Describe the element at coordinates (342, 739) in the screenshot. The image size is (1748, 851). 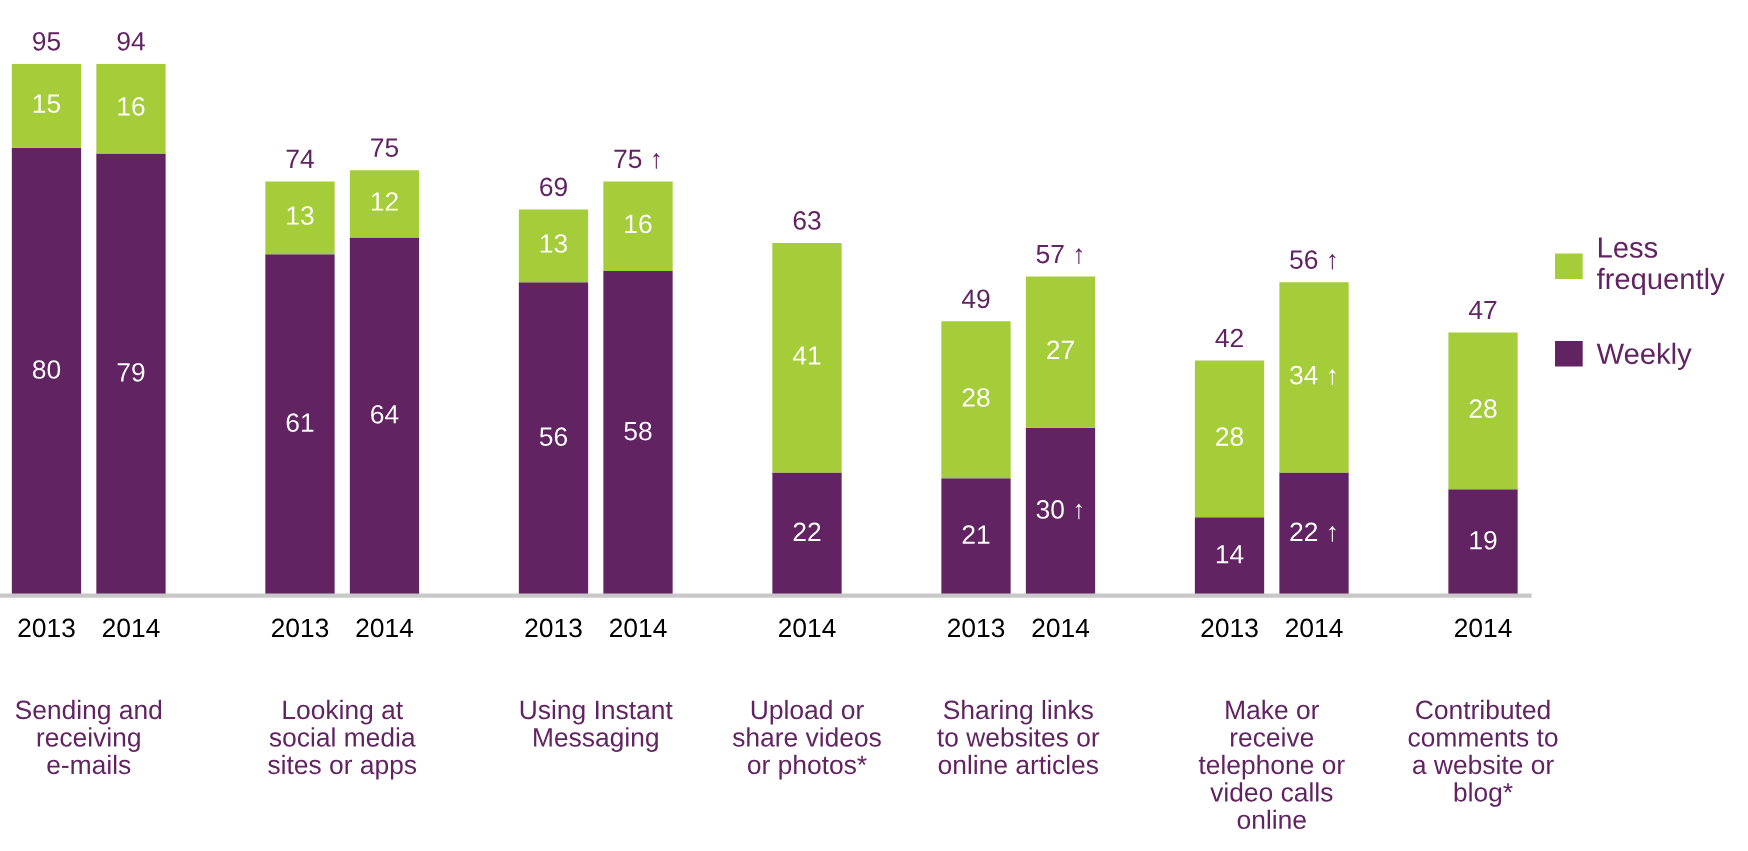
I see `text: Looking at social media sites or apps` at that location.